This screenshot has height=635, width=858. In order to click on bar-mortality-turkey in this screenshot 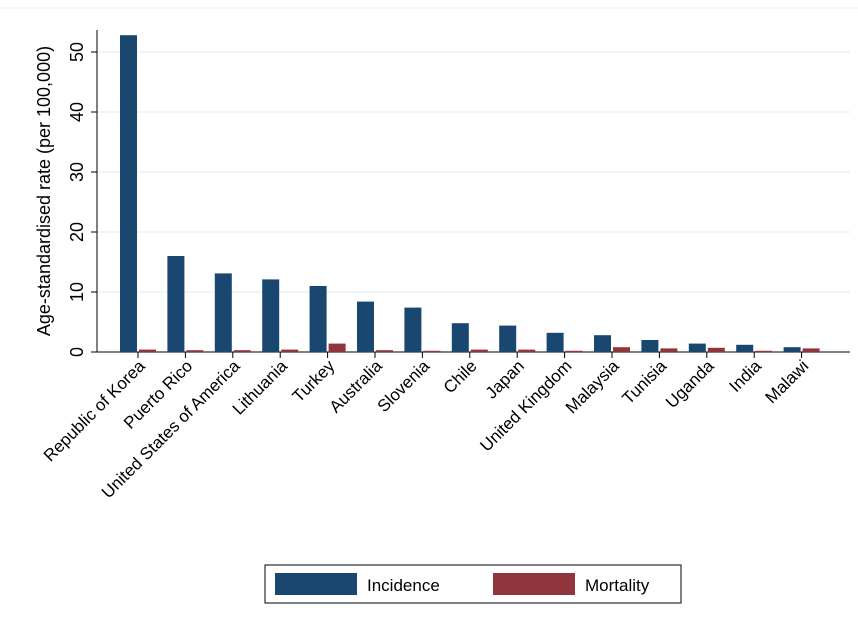, I will do `click(337, 347)`.